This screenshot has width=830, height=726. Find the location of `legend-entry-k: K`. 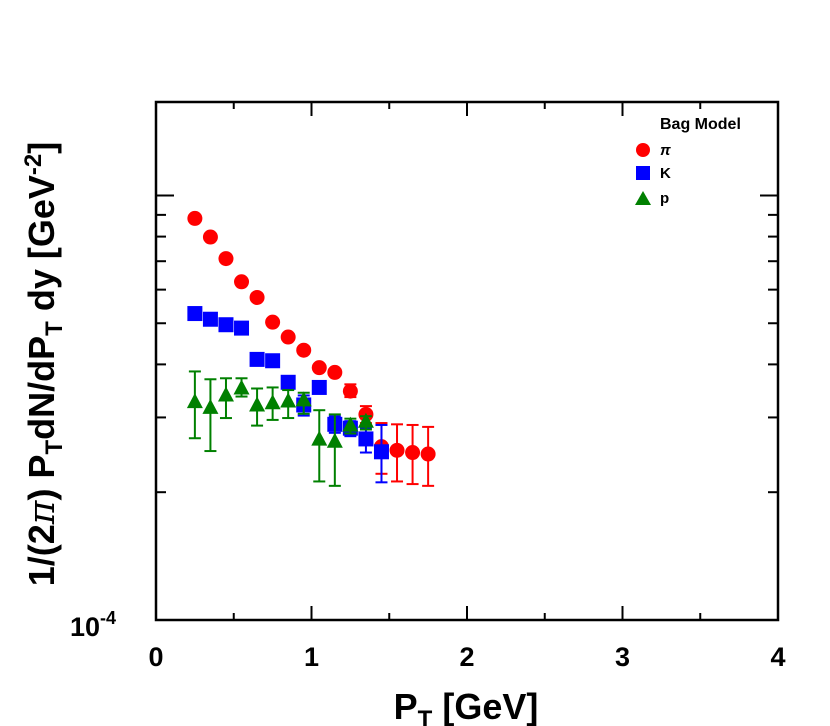

legend-entry-k: K is located at coordinates (653, 173).